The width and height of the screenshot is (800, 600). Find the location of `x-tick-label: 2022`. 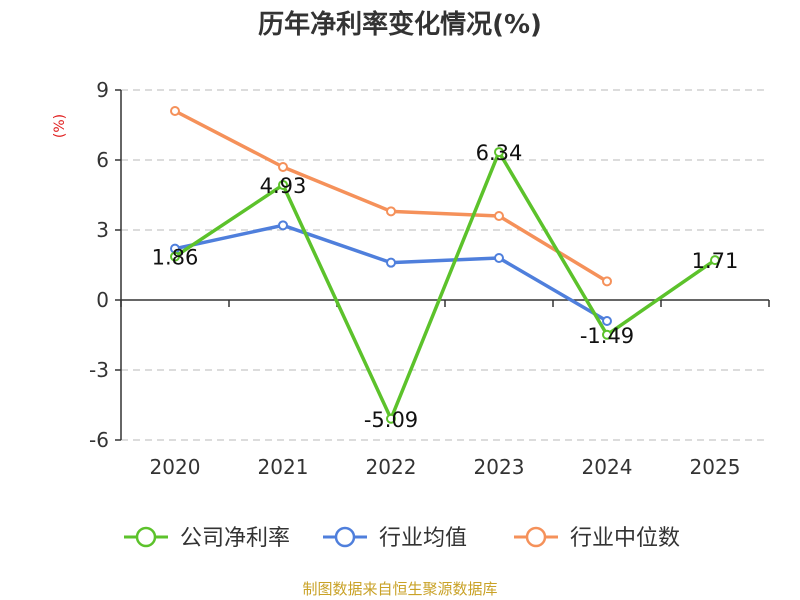

x-tick-label: 2022 is located at coordinates (391, 467).